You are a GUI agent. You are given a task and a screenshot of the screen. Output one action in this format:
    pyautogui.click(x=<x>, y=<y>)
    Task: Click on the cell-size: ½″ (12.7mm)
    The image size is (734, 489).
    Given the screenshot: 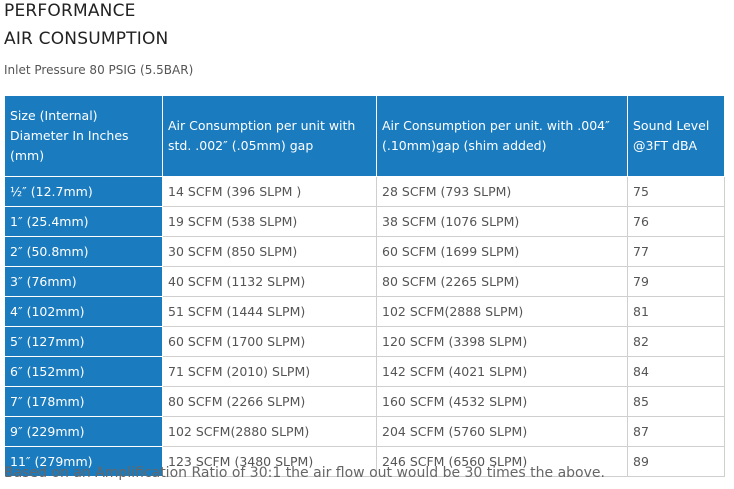 What is the action you would take?
    pyautogui.click(x=83, y=191)
    